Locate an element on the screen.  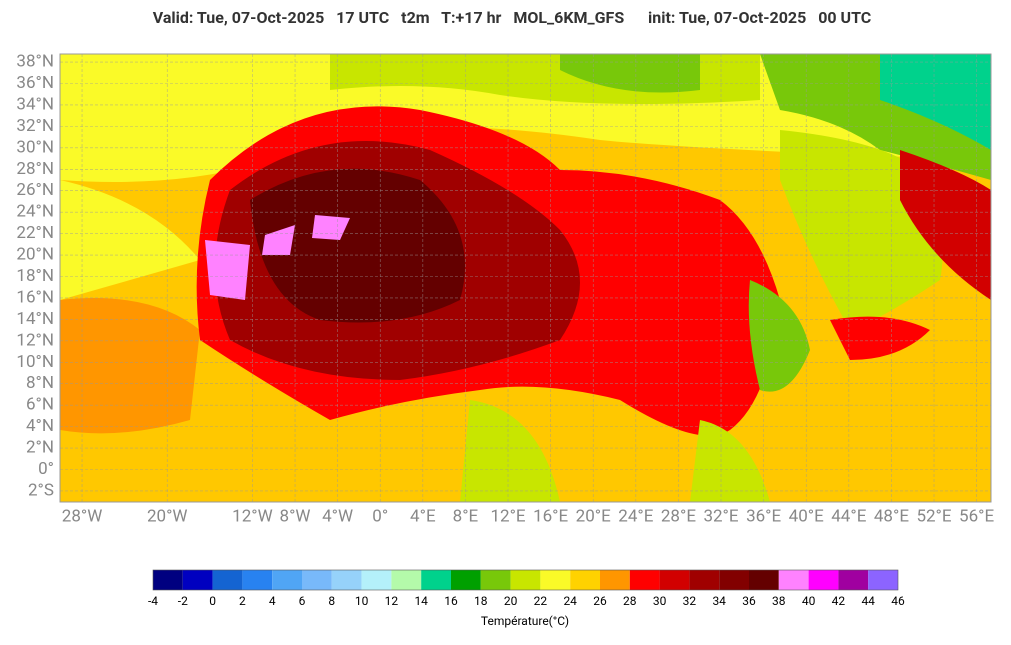
y-tick-label: 2°N is located at coordinates (40, 448).